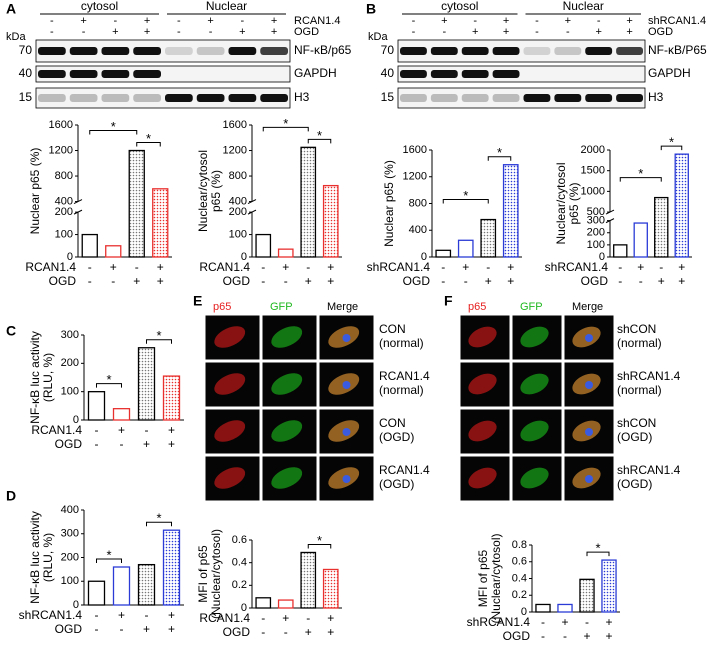  What do you see at coordinates (64, 212) in the screenshot?
I see `y-tick-label: 200` at bounding box center [64, 212].